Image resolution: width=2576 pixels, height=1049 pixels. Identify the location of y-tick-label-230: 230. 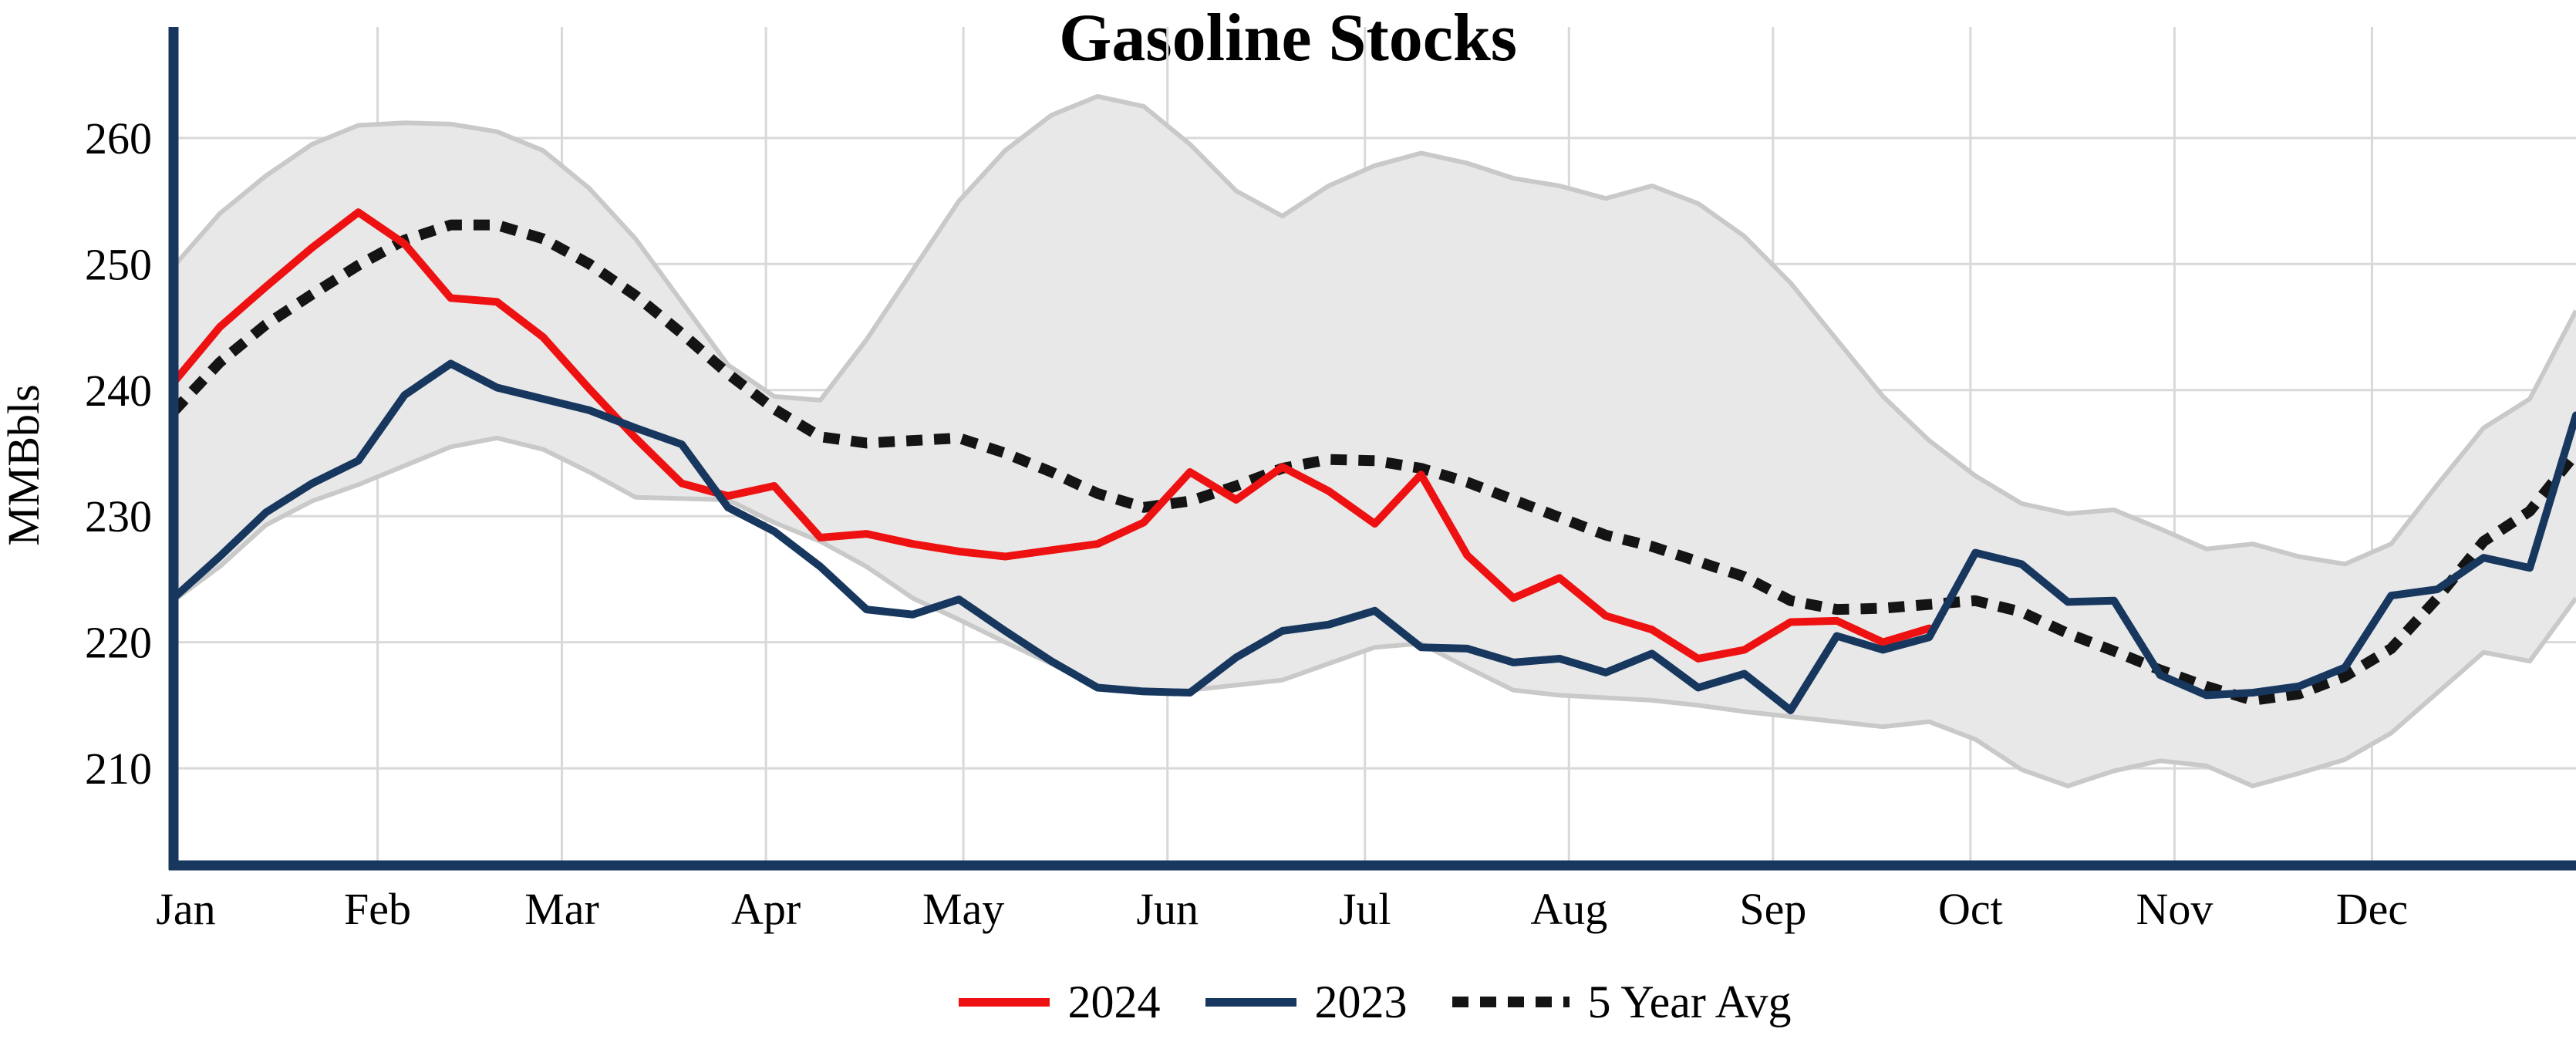
(118, 516).